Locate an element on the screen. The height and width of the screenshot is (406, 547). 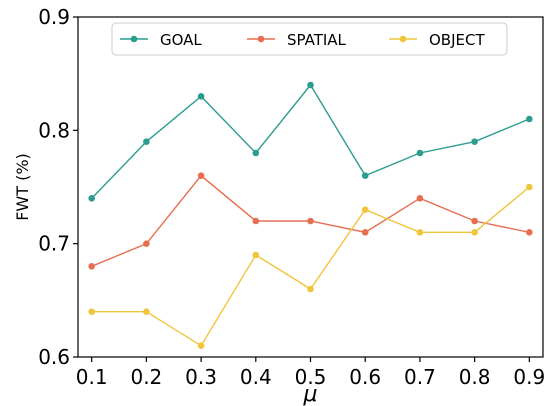
legend-entry-goal: GOAL is located at coordinates (161, 40).